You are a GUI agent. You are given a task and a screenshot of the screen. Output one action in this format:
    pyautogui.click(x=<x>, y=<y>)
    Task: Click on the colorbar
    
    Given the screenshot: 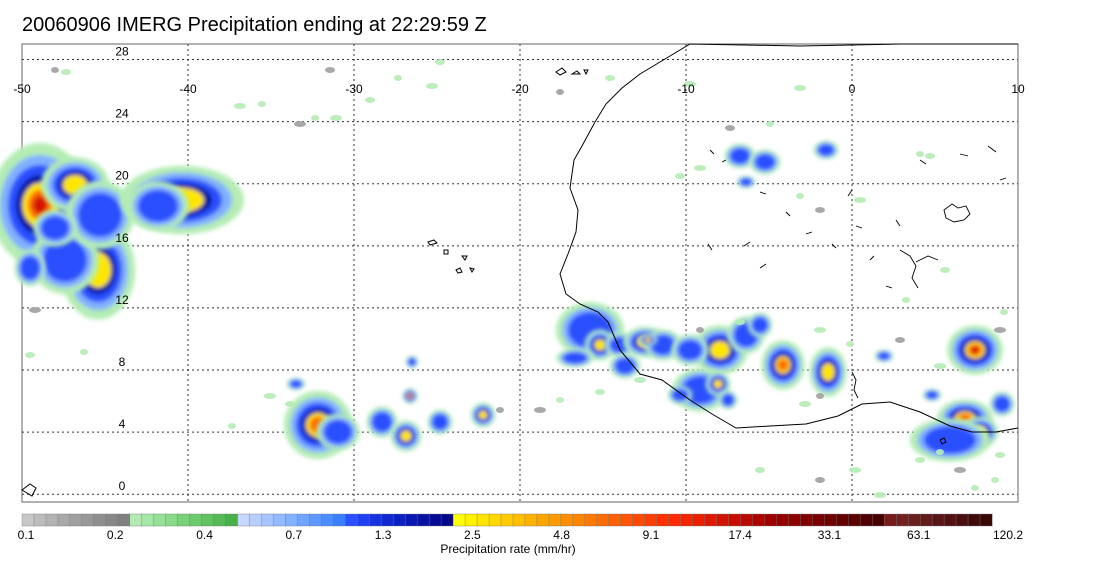 What is the action you would take?
    pyautogui.click(x=507, y=520)
    